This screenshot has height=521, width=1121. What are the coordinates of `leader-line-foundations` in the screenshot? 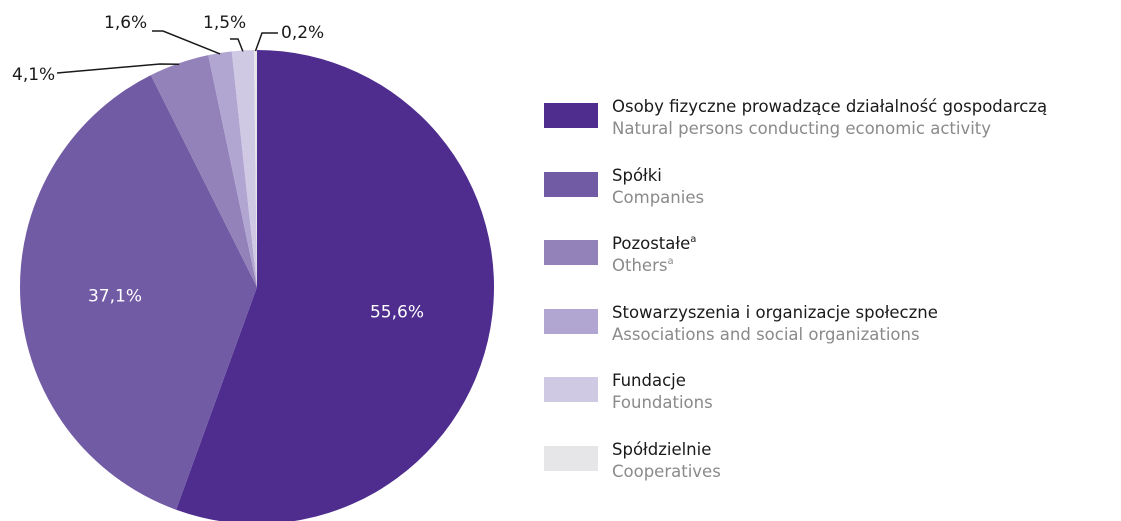 It's located at (237, 45).